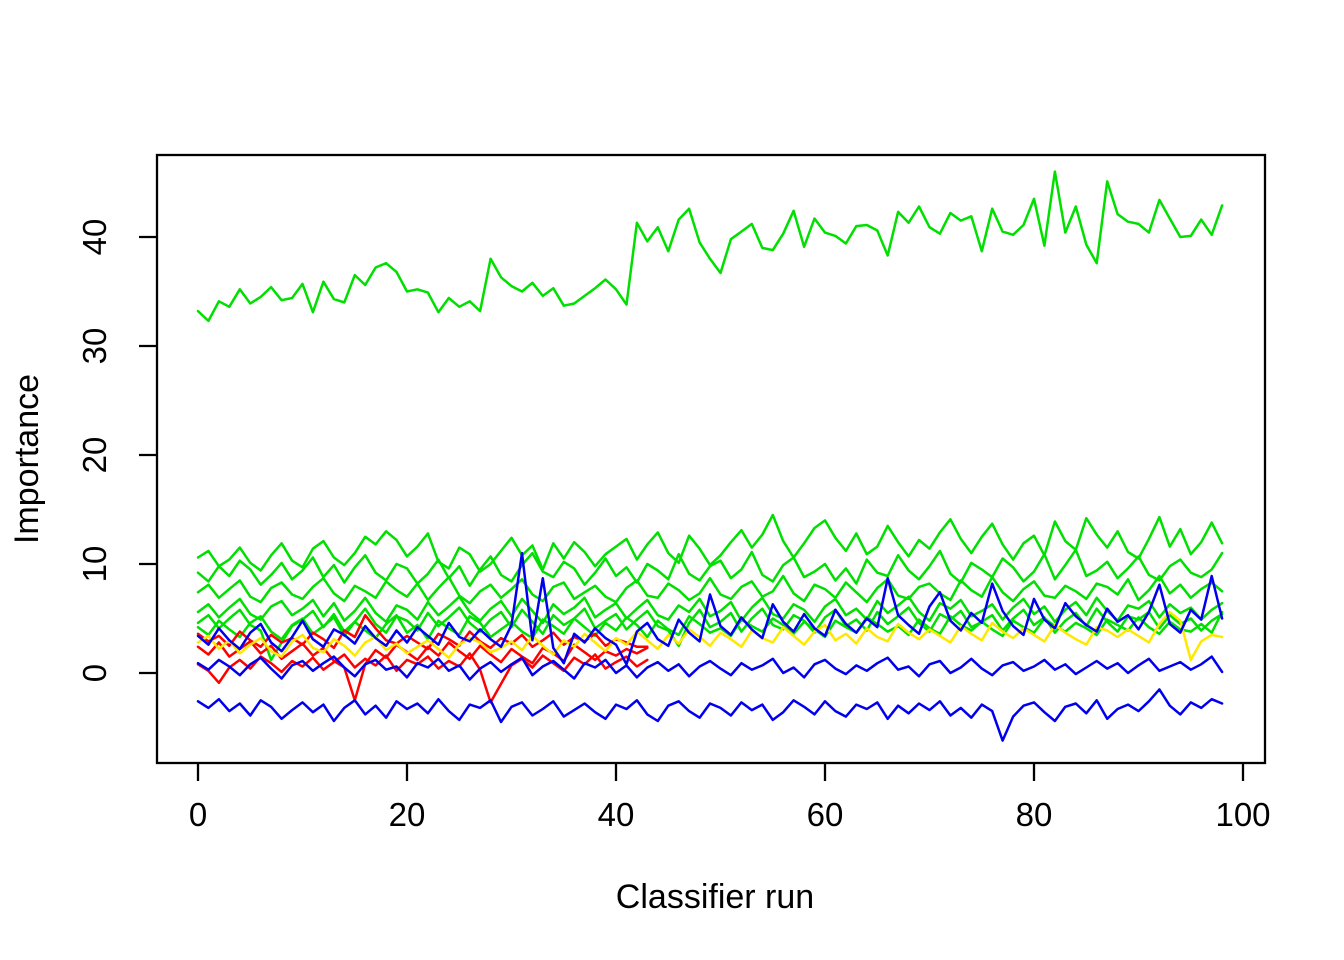  What do you see at coordinates (94, 673) in the screenshot?
I see `y-tick-label: 0` at bounding box center [94, 673].